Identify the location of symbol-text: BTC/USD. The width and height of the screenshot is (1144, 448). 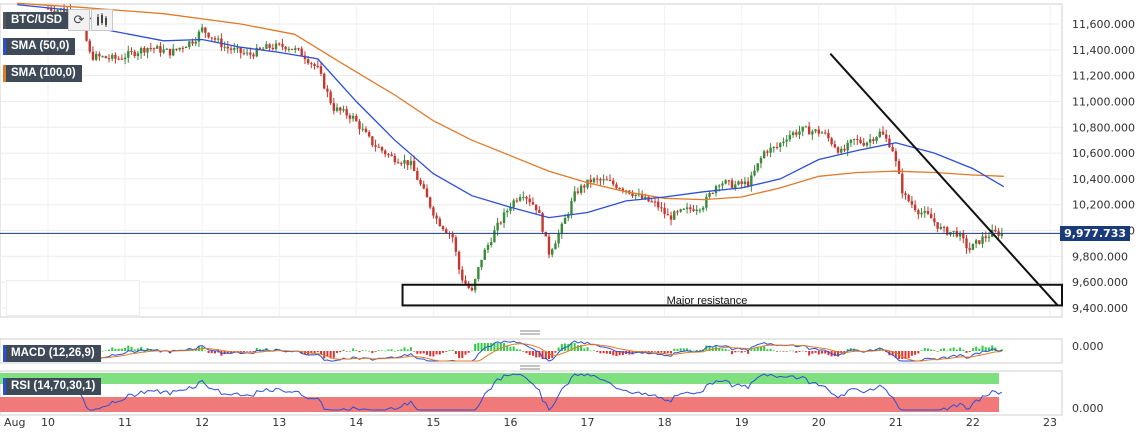
(37, 20).